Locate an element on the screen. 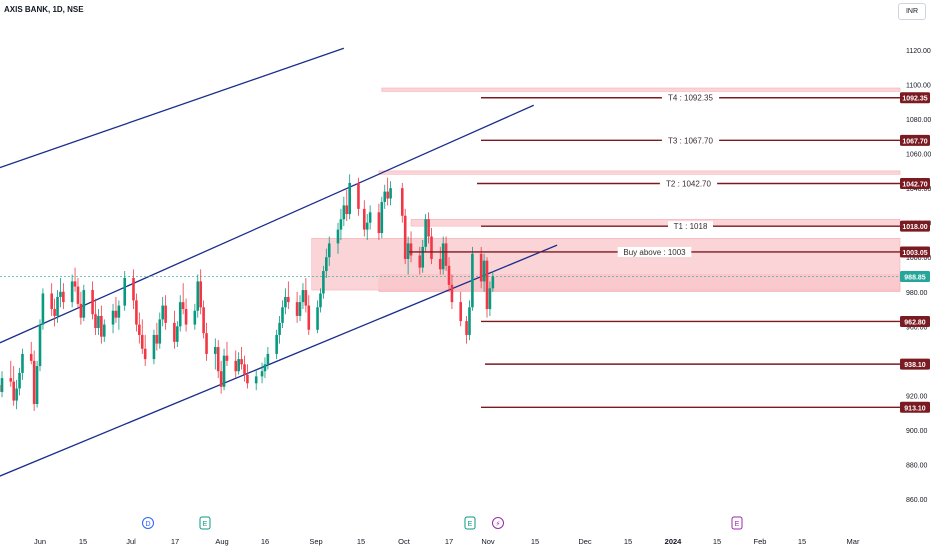 The height and width of the screenshot is (550, 932). x-tick-label: 17 is located at coordinates (449, 541).